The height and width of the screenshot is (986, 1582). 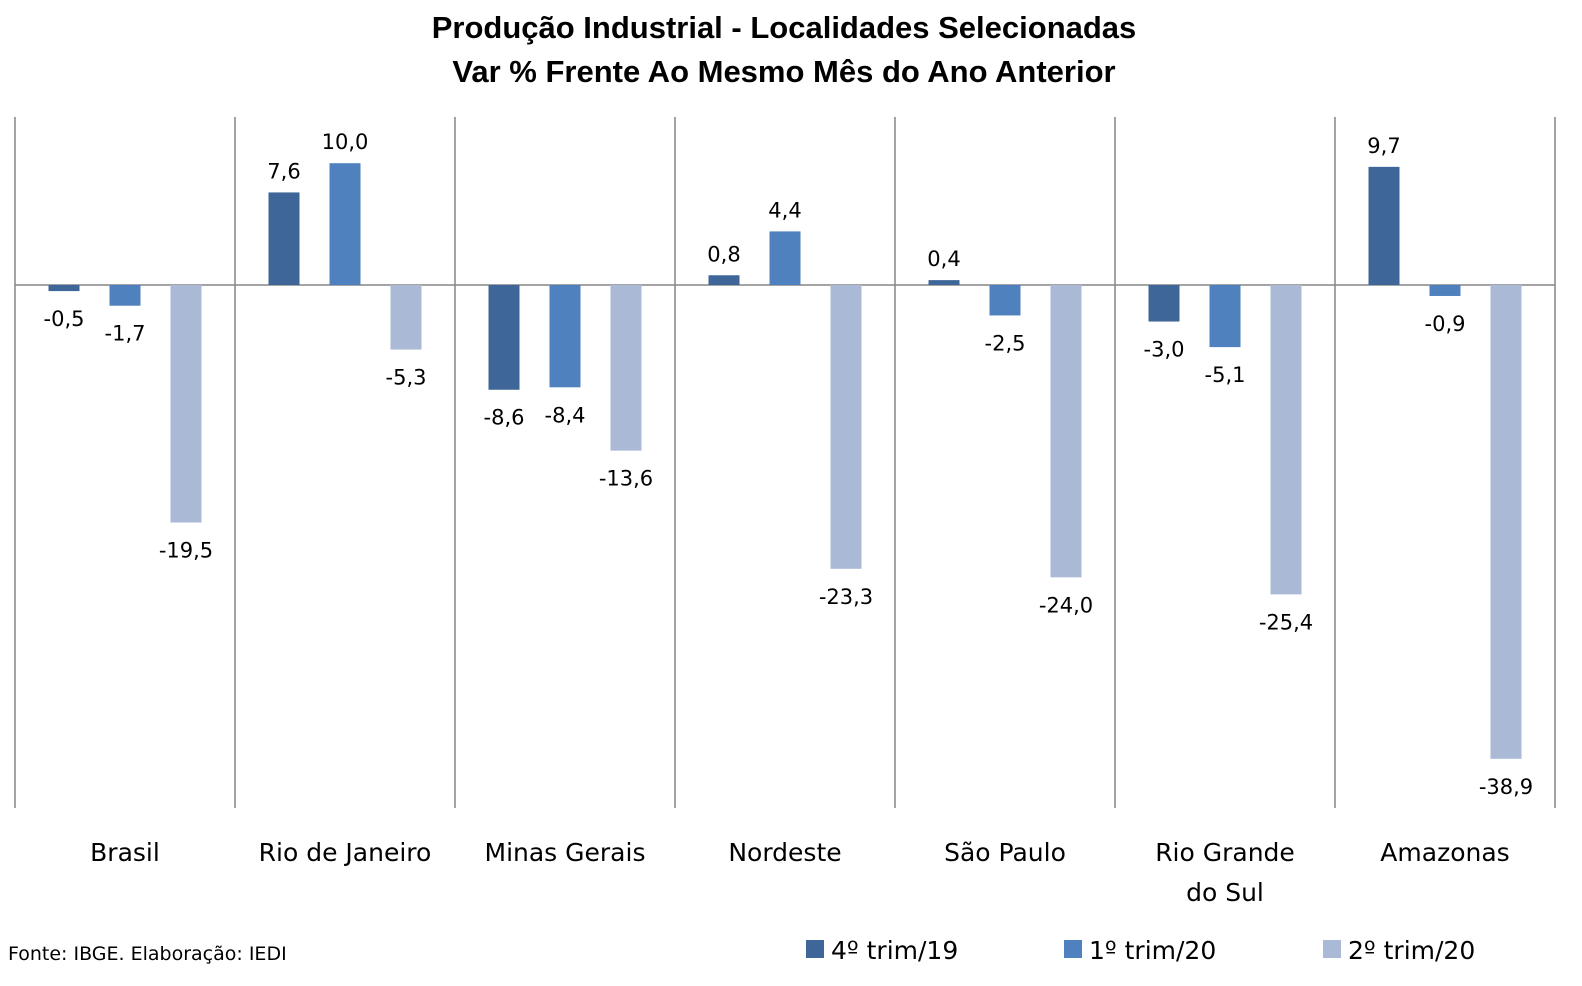 I want to click on bar-series3-cat6, so click(x=1286, y=440).